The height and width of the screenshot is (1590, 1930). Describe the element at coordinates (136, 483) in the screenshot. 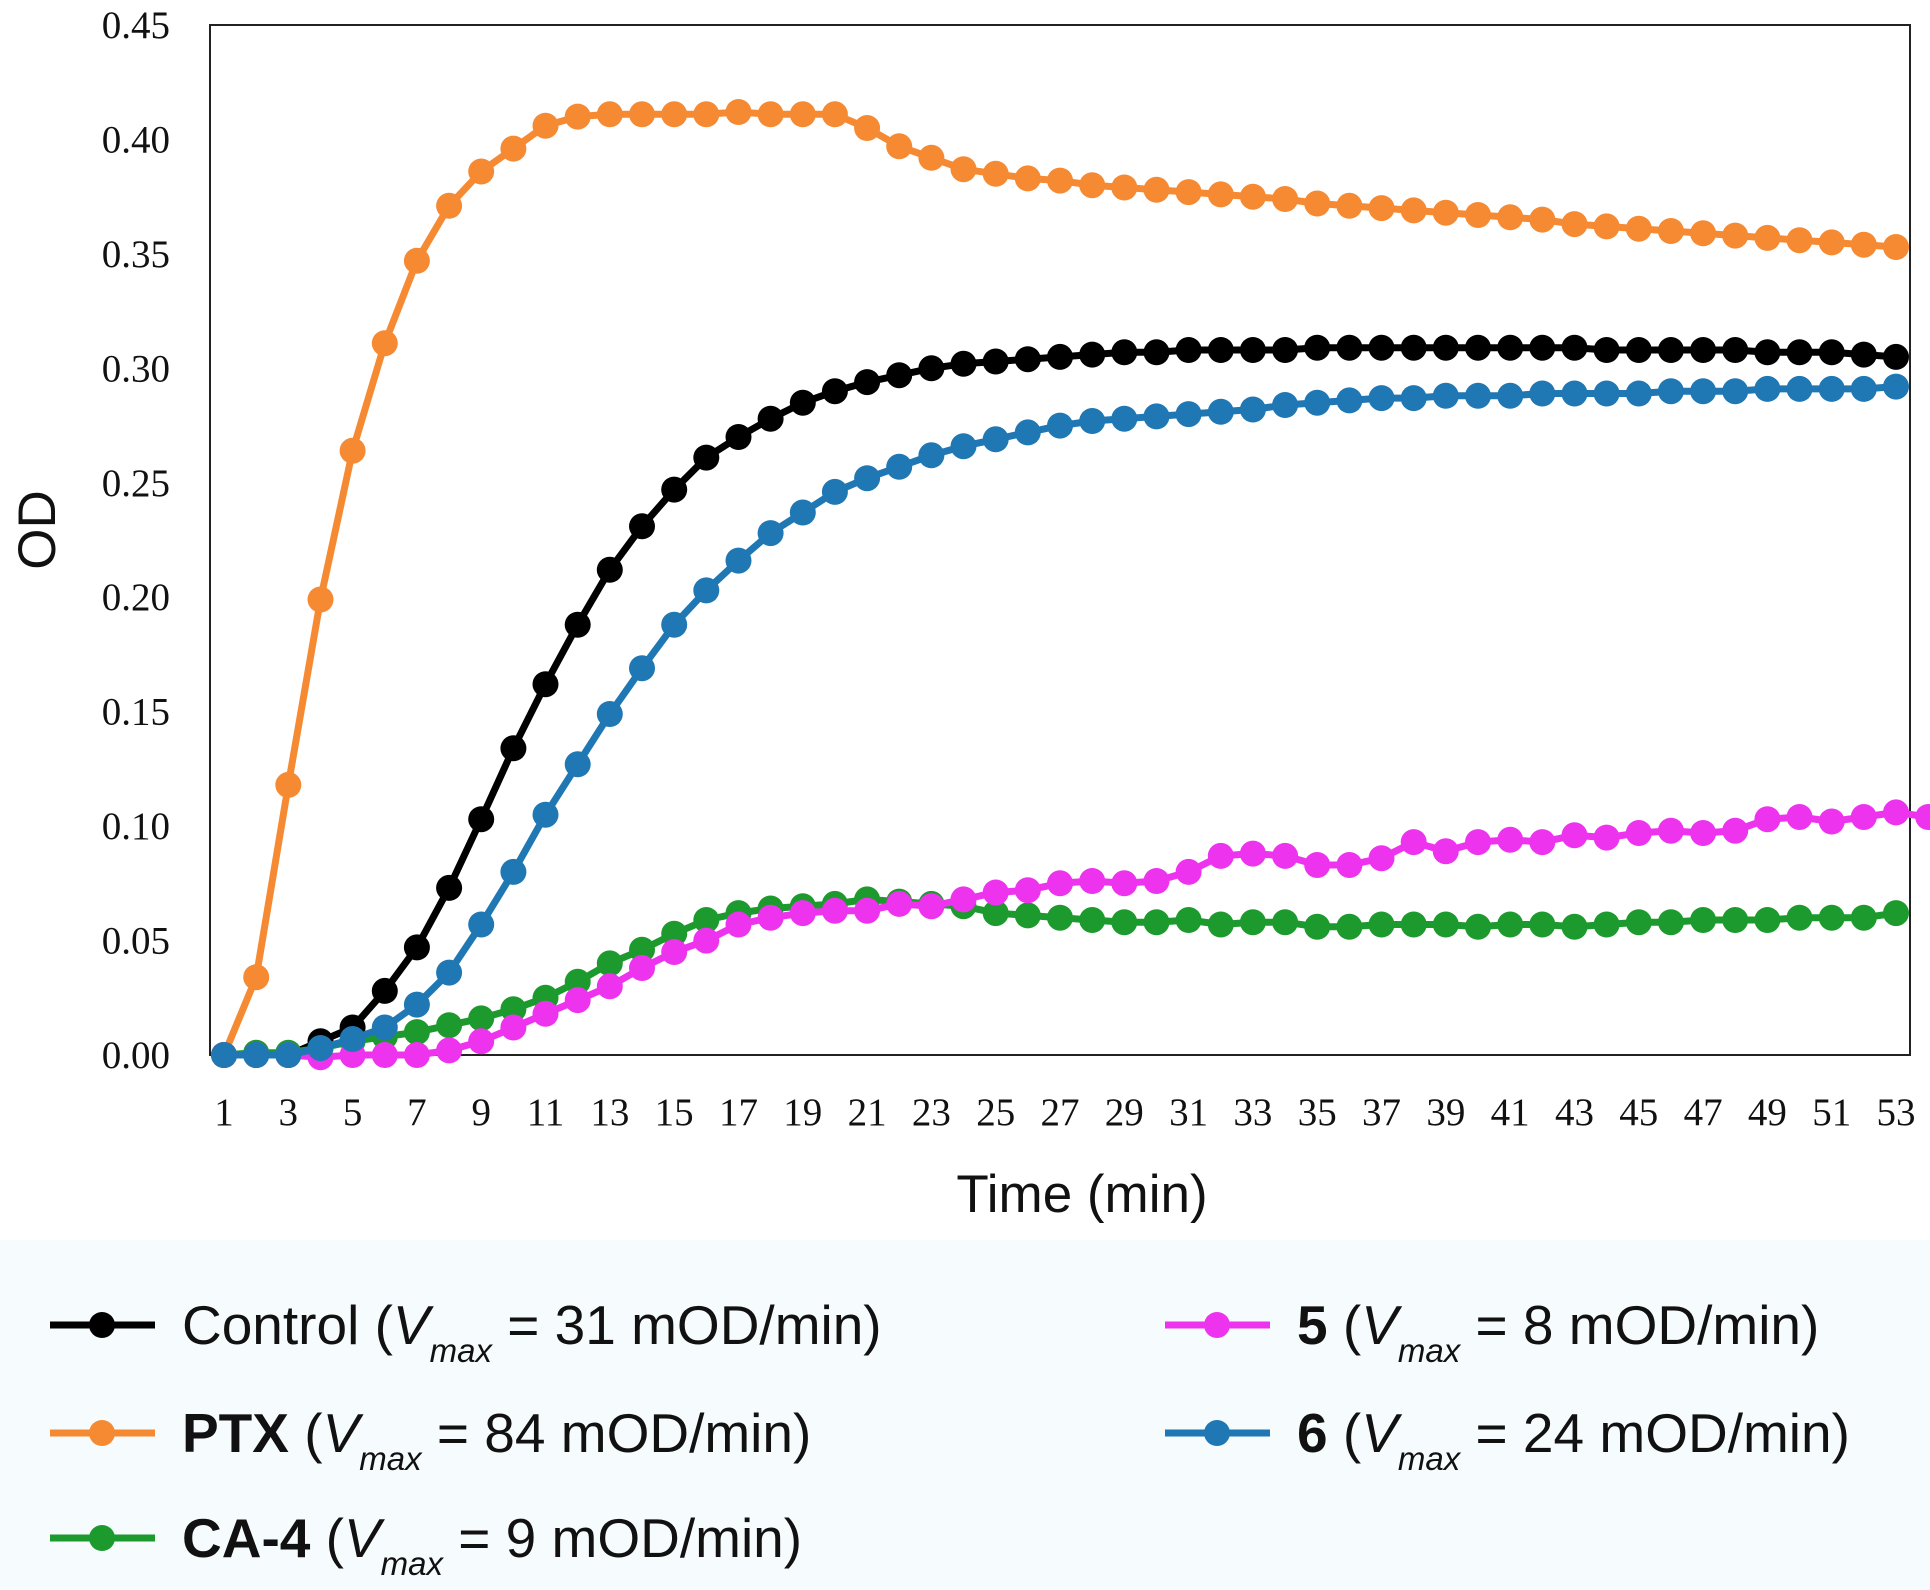

I see `y-tick-label: 0.25` at that location.